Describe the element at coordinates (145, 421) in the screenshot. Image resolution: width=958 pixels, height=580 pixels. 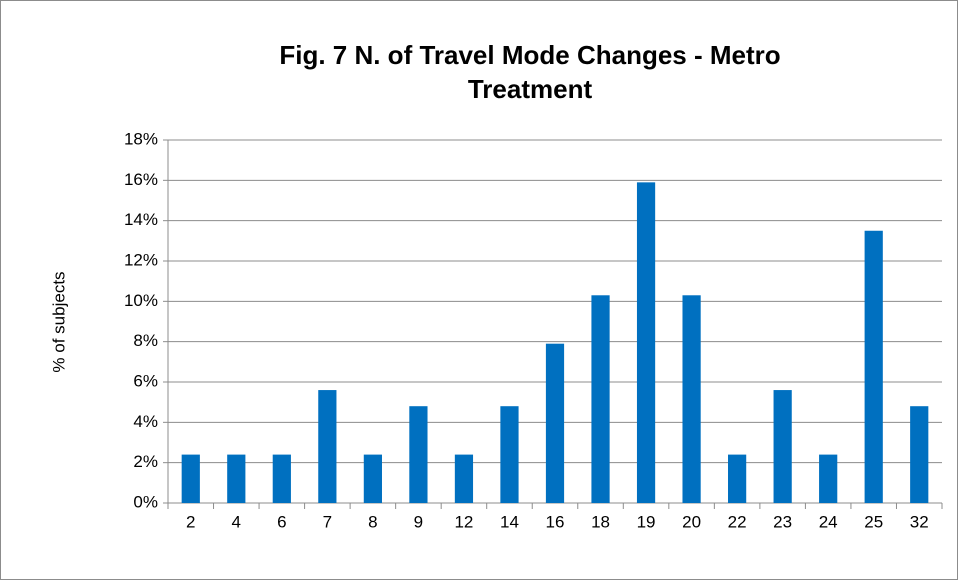
I see `y-tick-label: 4%` at that location.